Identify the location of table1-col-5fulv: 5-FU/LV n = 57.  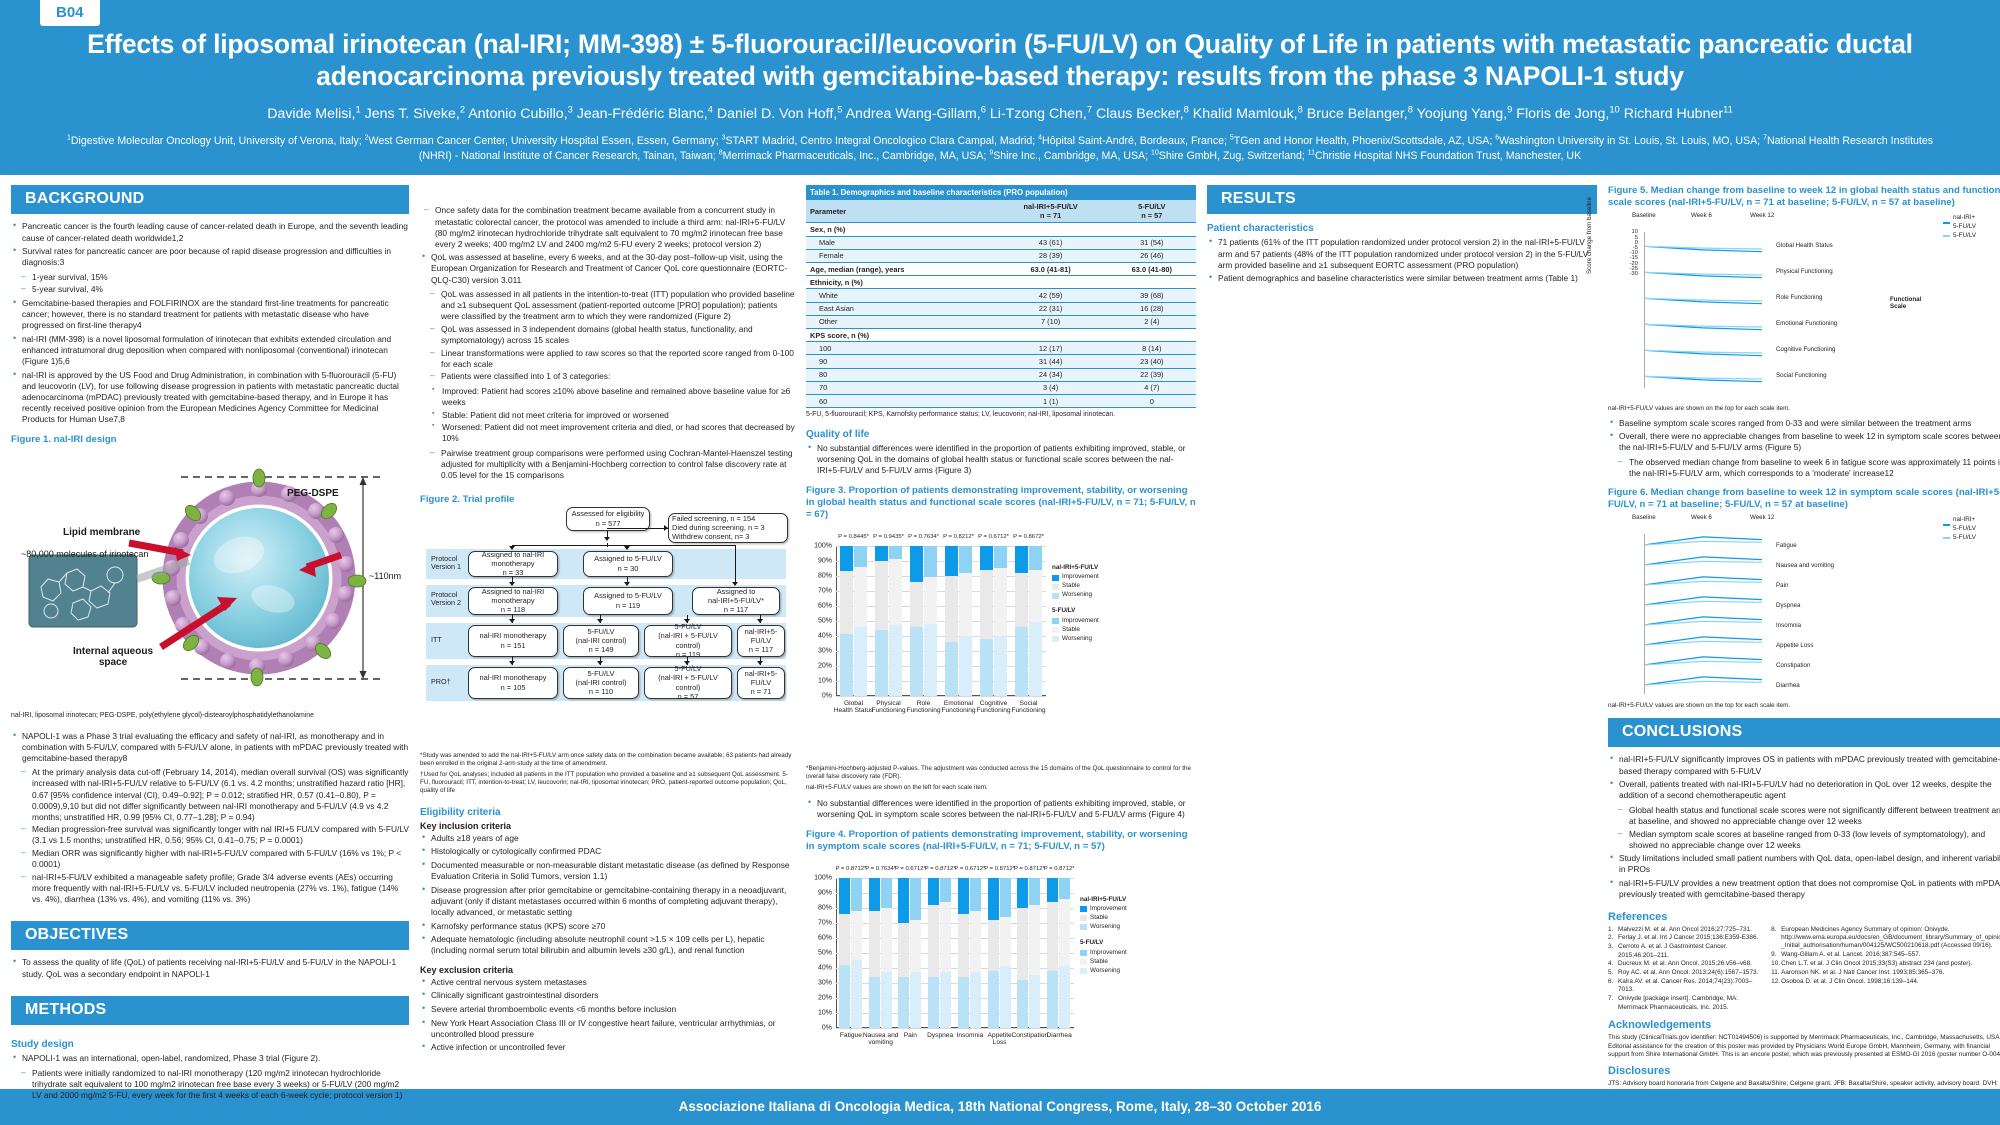
(1151, 211).